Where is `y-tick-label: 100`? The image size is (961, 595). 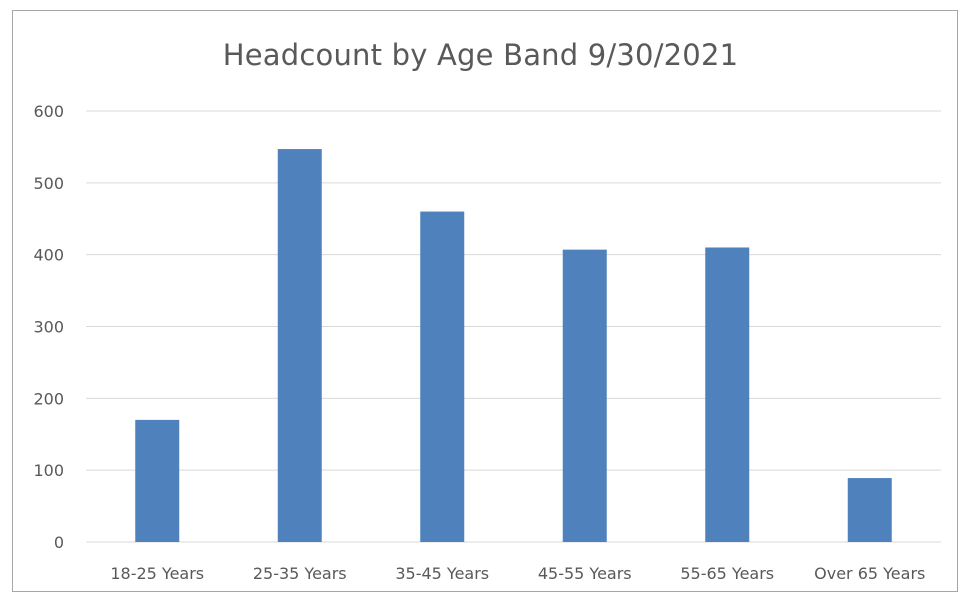
y-tick-label: 100 is located at coordinates (48, 470).